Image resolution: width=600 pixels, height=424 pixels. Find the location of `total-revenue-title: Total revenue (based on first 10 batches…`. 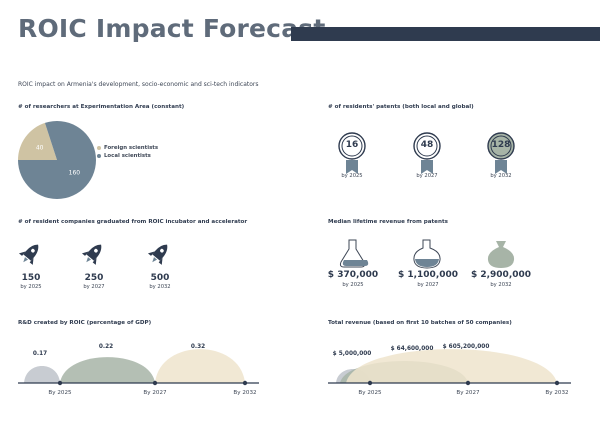

total-revenue-title: Total revenue (based on first 10 batches… is located at coordinates (420, 323).